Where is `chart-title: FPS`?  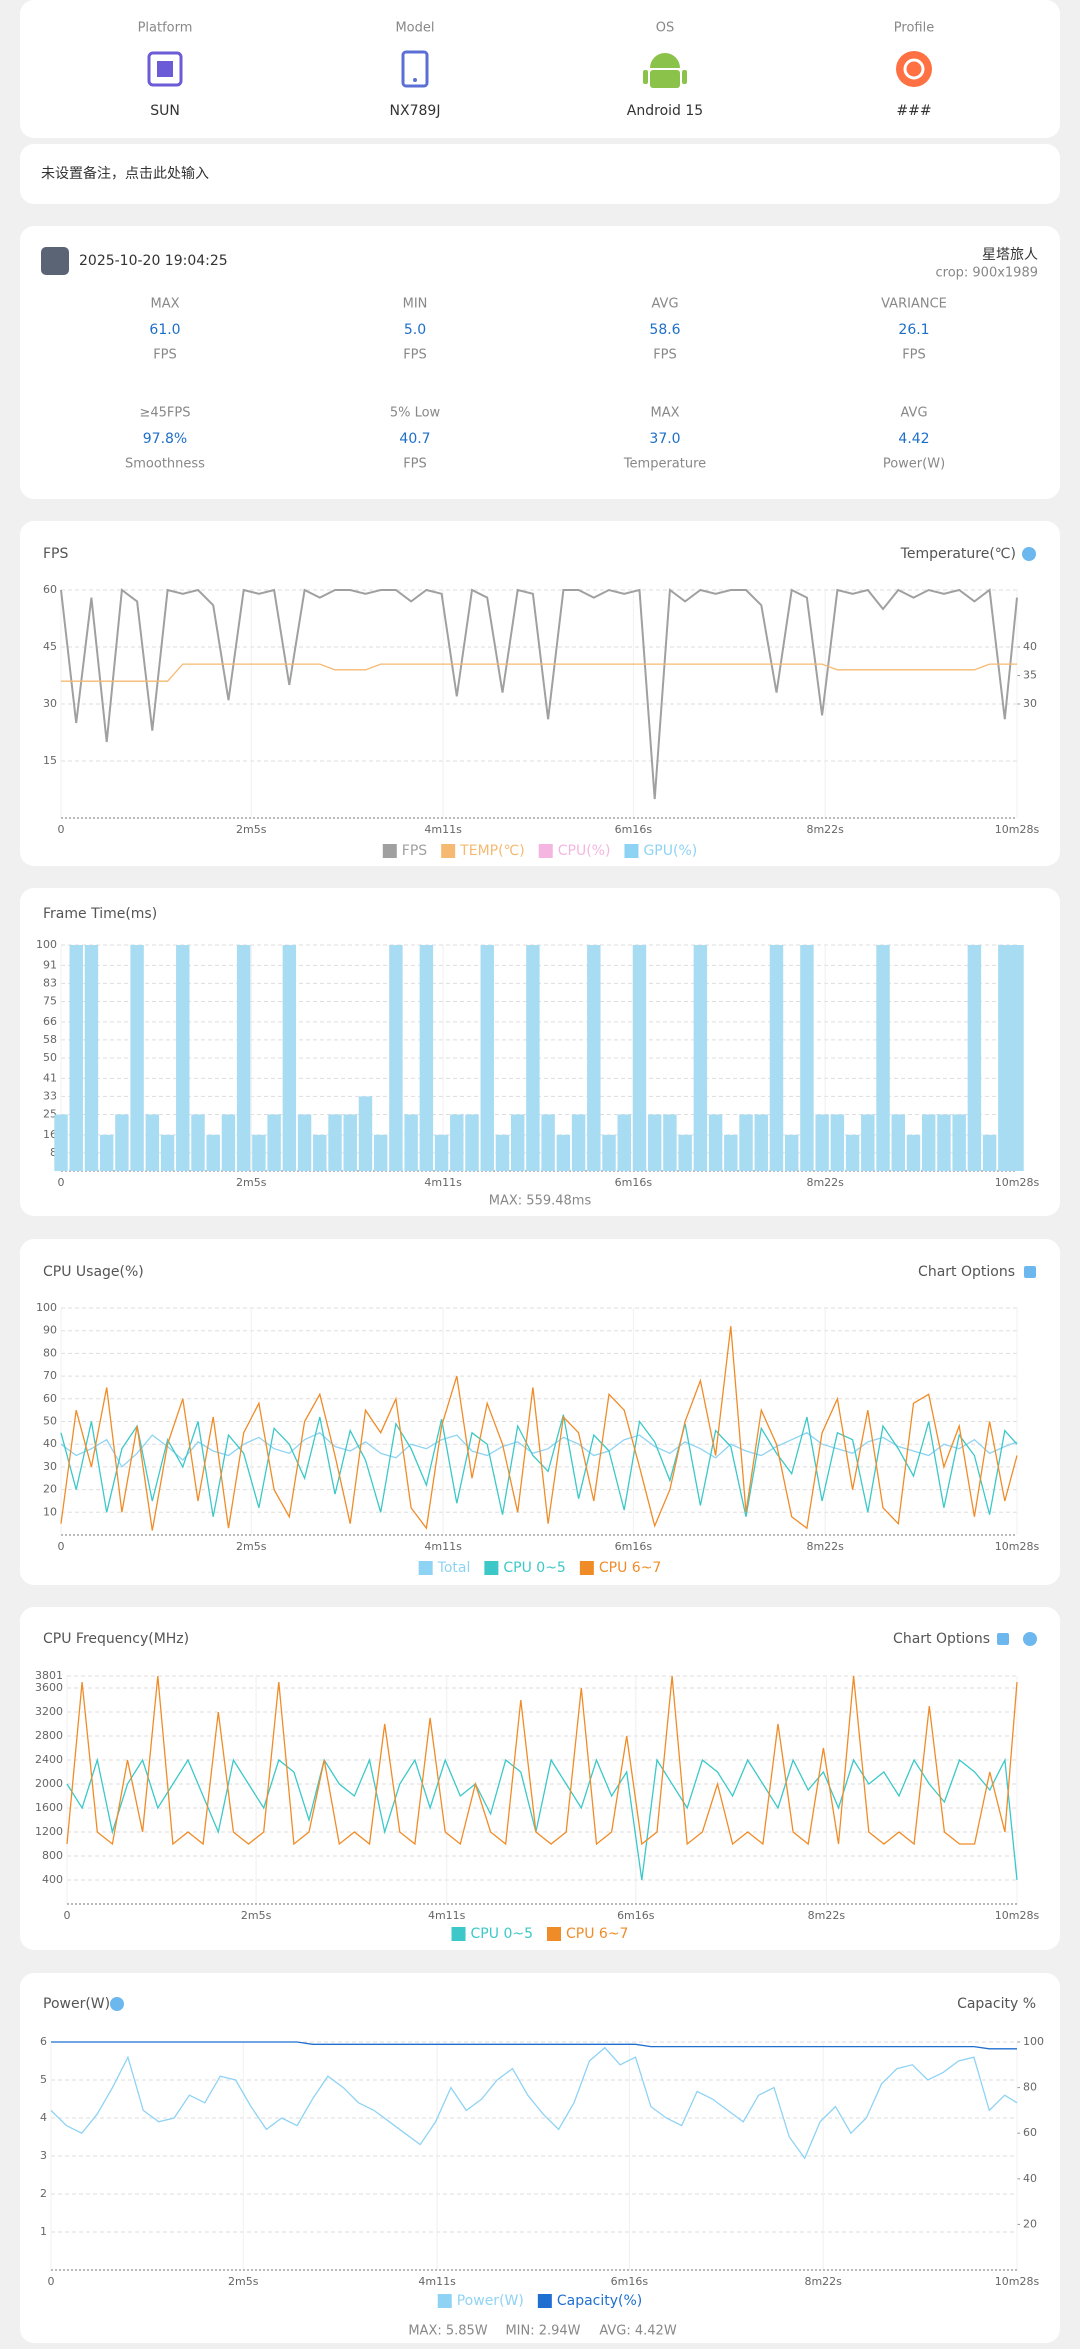 chart-title: FPS is located at coordinates (55, 554).